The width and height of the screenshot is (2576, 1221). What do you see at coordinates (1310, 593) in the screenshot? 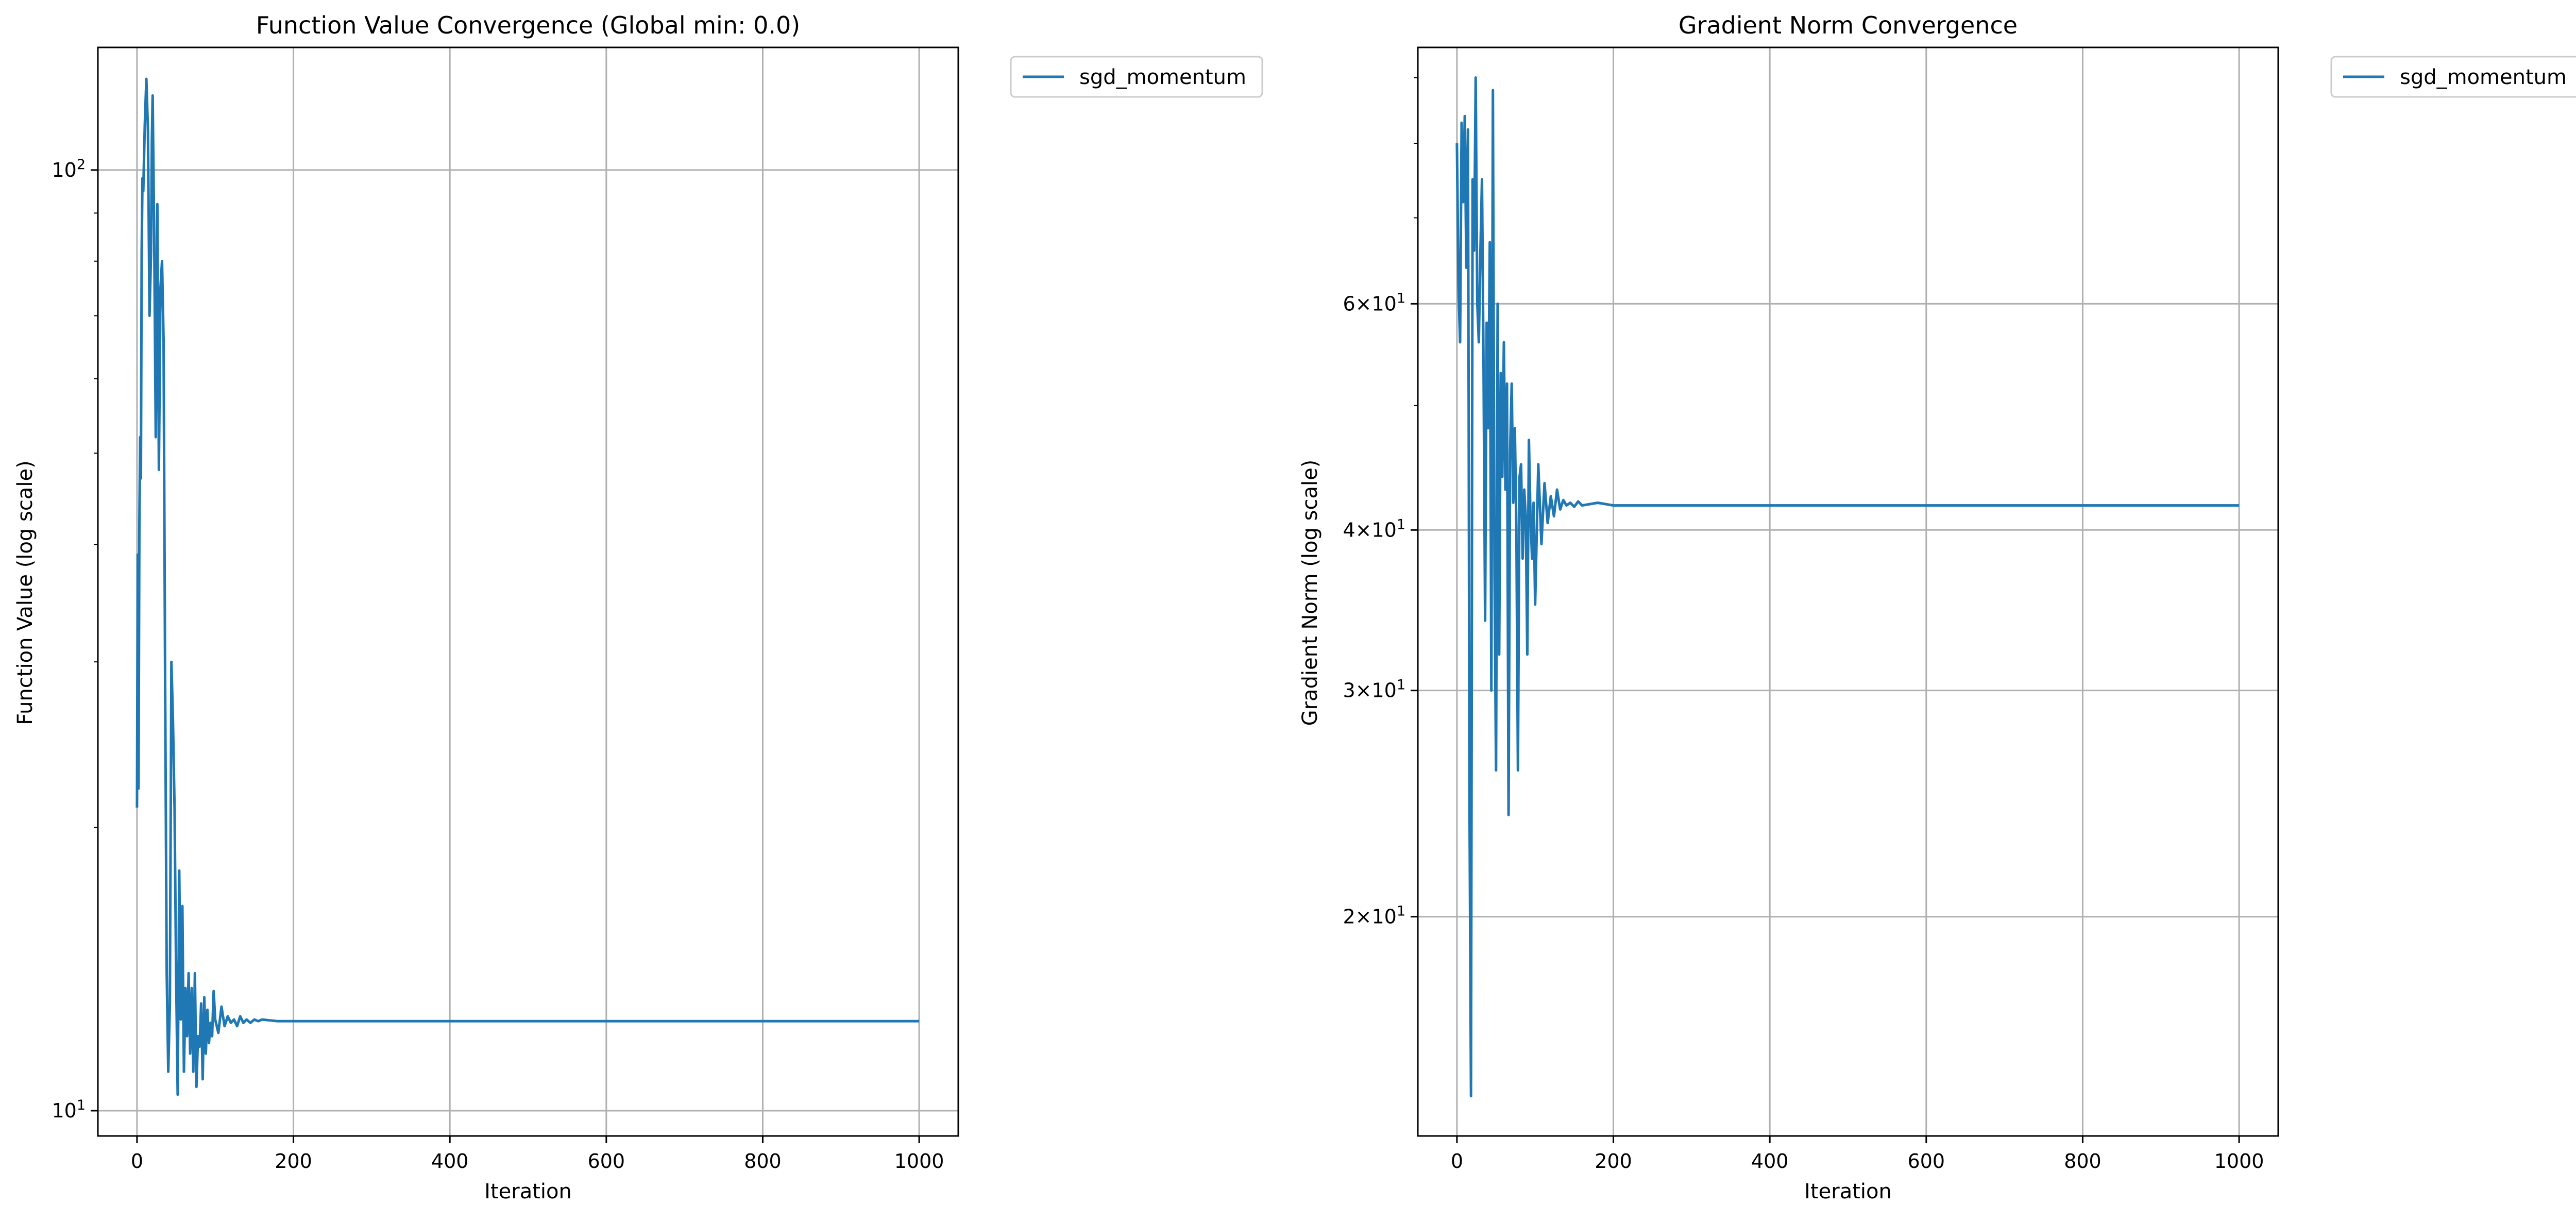
I see `y-axis-label: Gradient Norm (log scale)` at bounding box center [1310, 593].